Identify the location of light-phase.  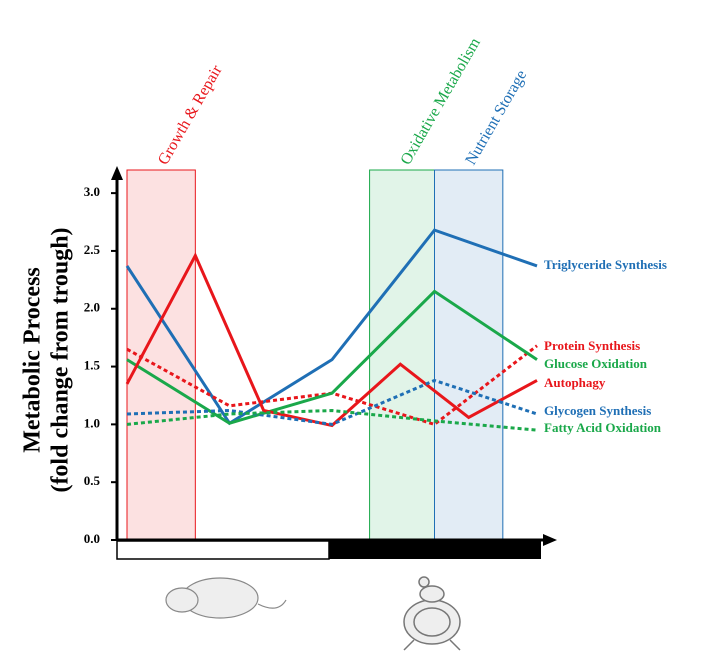
(223, 550).